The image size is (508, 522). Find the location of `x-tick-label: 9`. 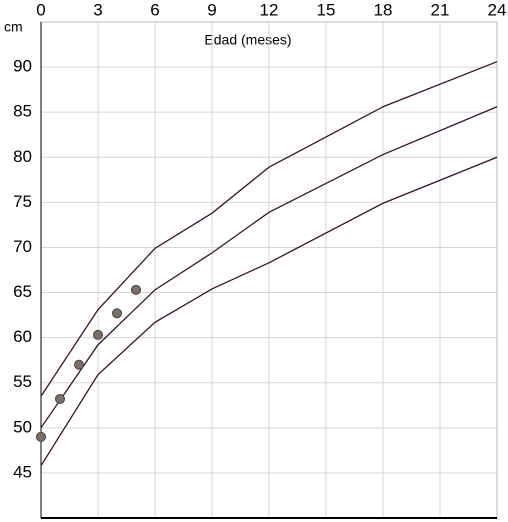

x-tick-label: 9 is located at coordinates (211, 9).